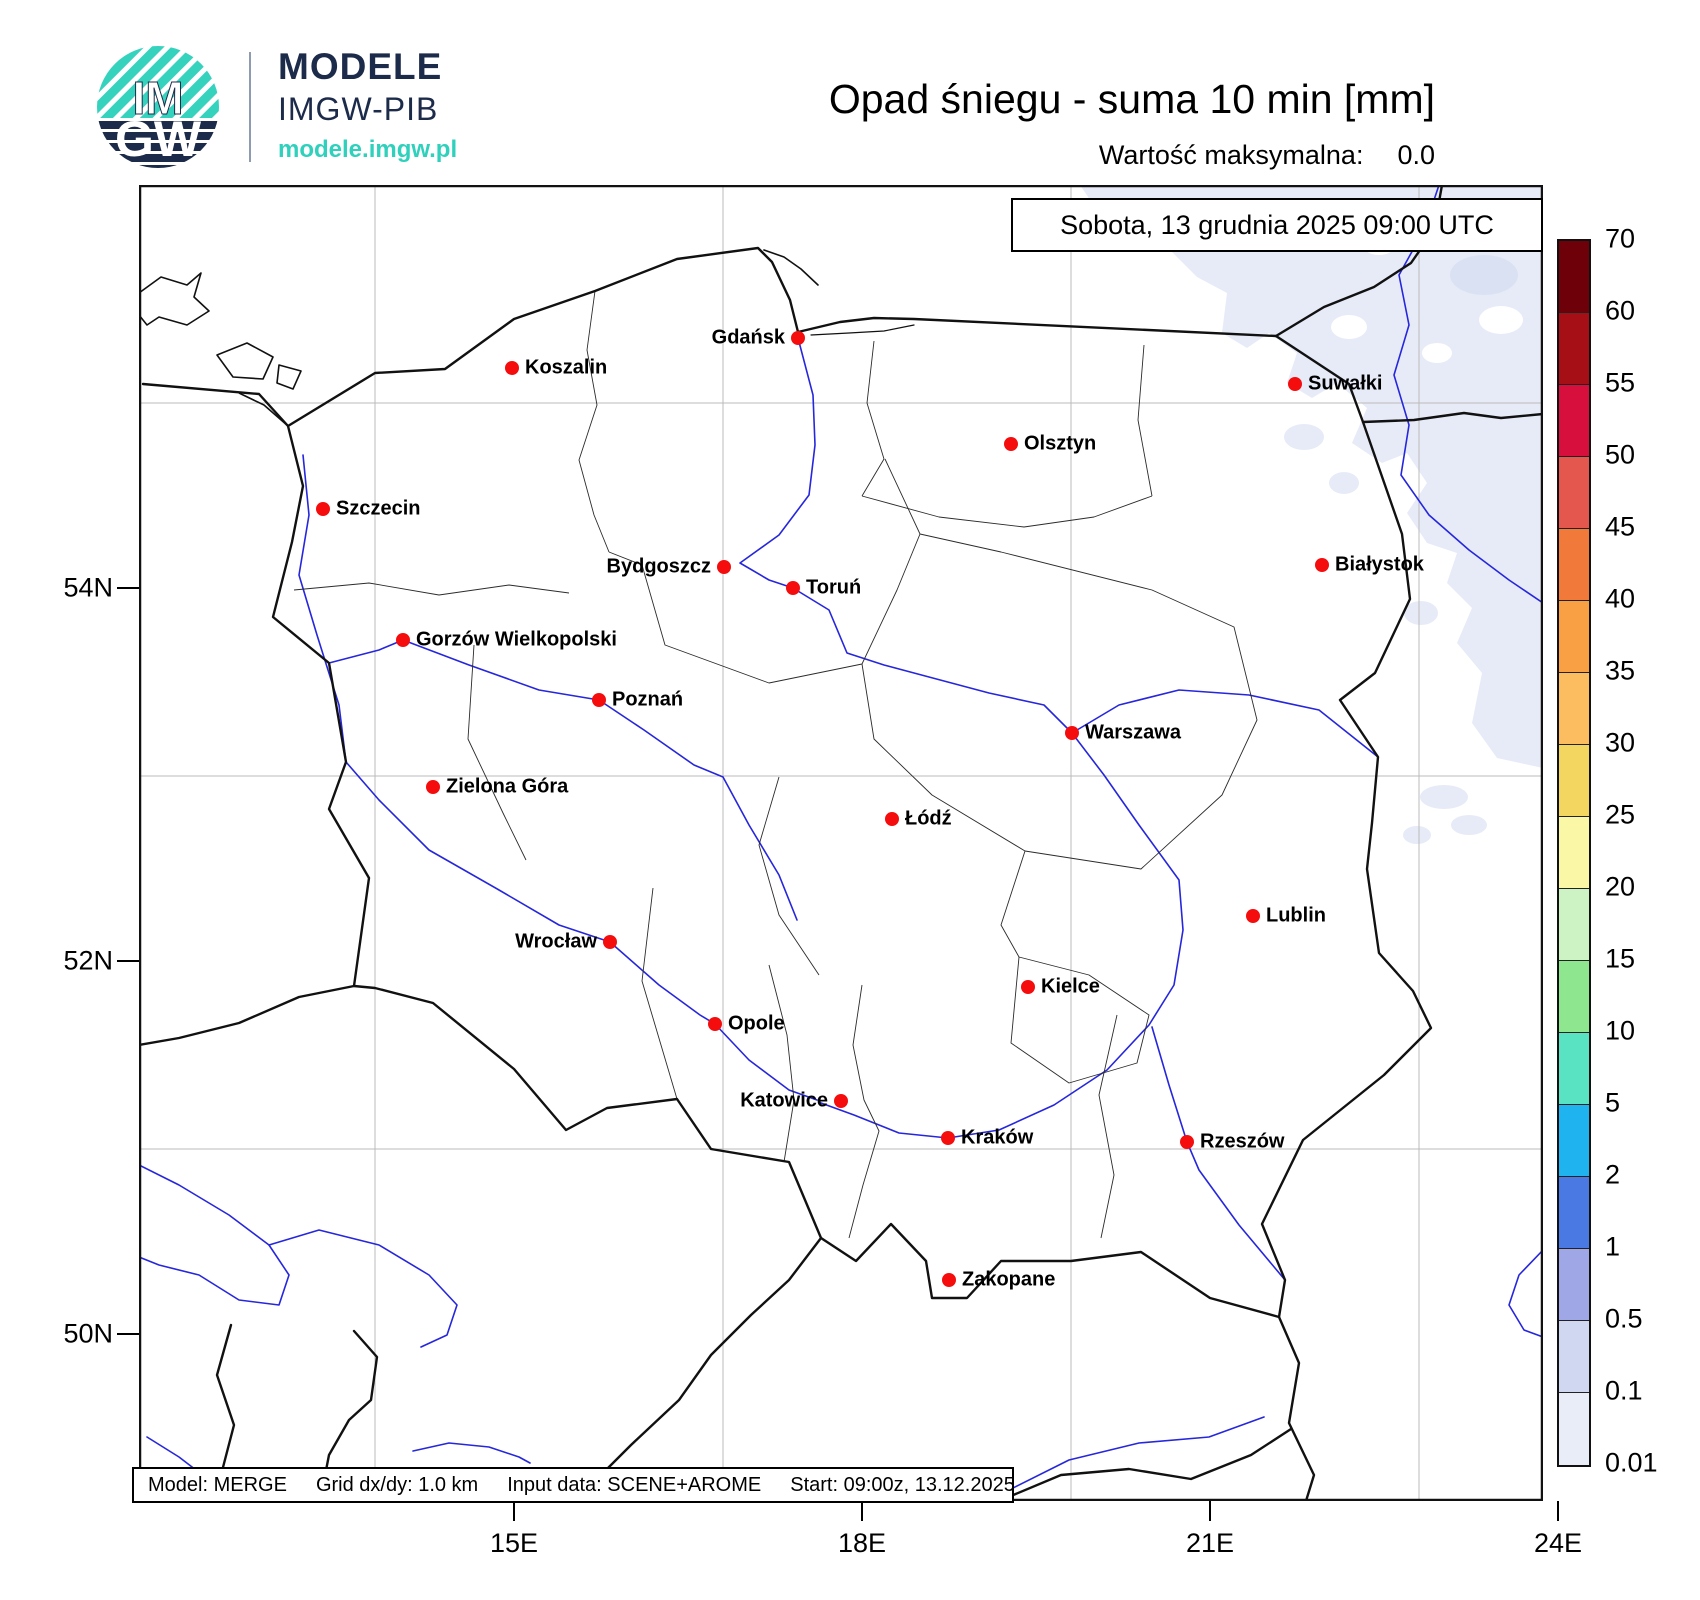  I want to click on colorbar-label: 0.1, so click(1624, 1390).